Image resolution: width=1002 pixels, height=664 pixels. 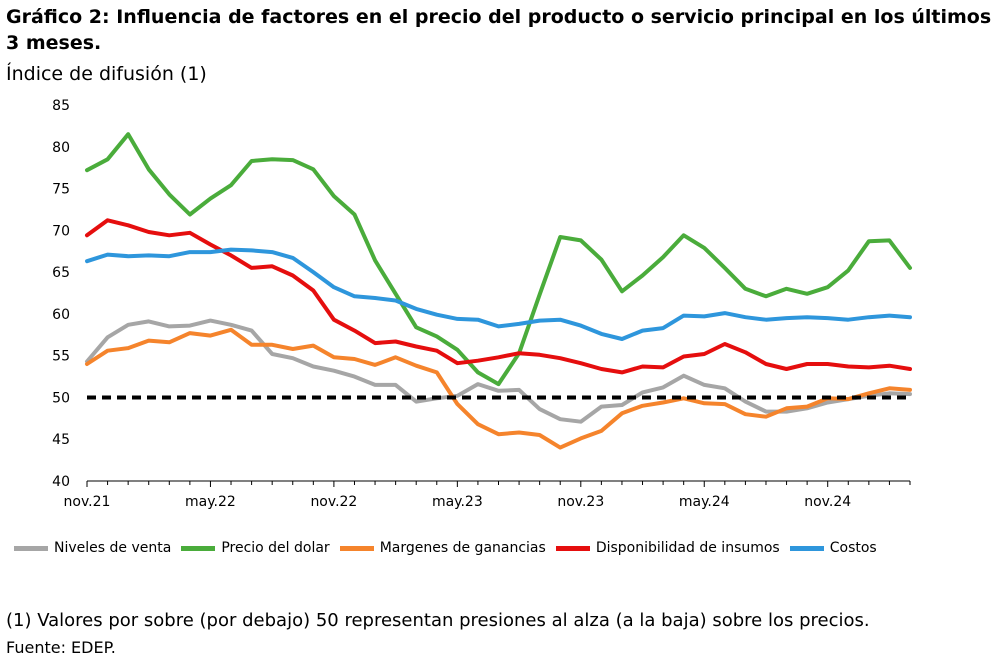 I want to click on y-tick-label: 60, so click(x=61, y=315).